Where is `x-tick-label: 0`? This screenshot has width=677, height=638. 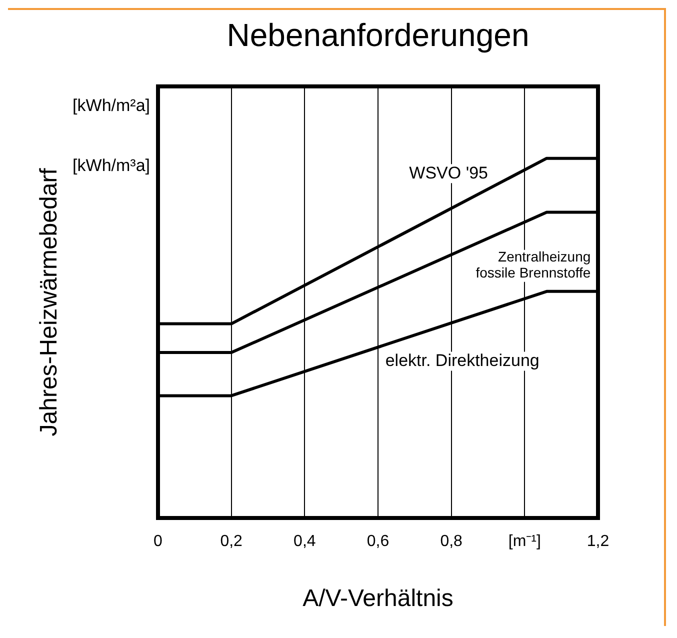
x-tick-label: 0 is located at coordinates (158, 541).